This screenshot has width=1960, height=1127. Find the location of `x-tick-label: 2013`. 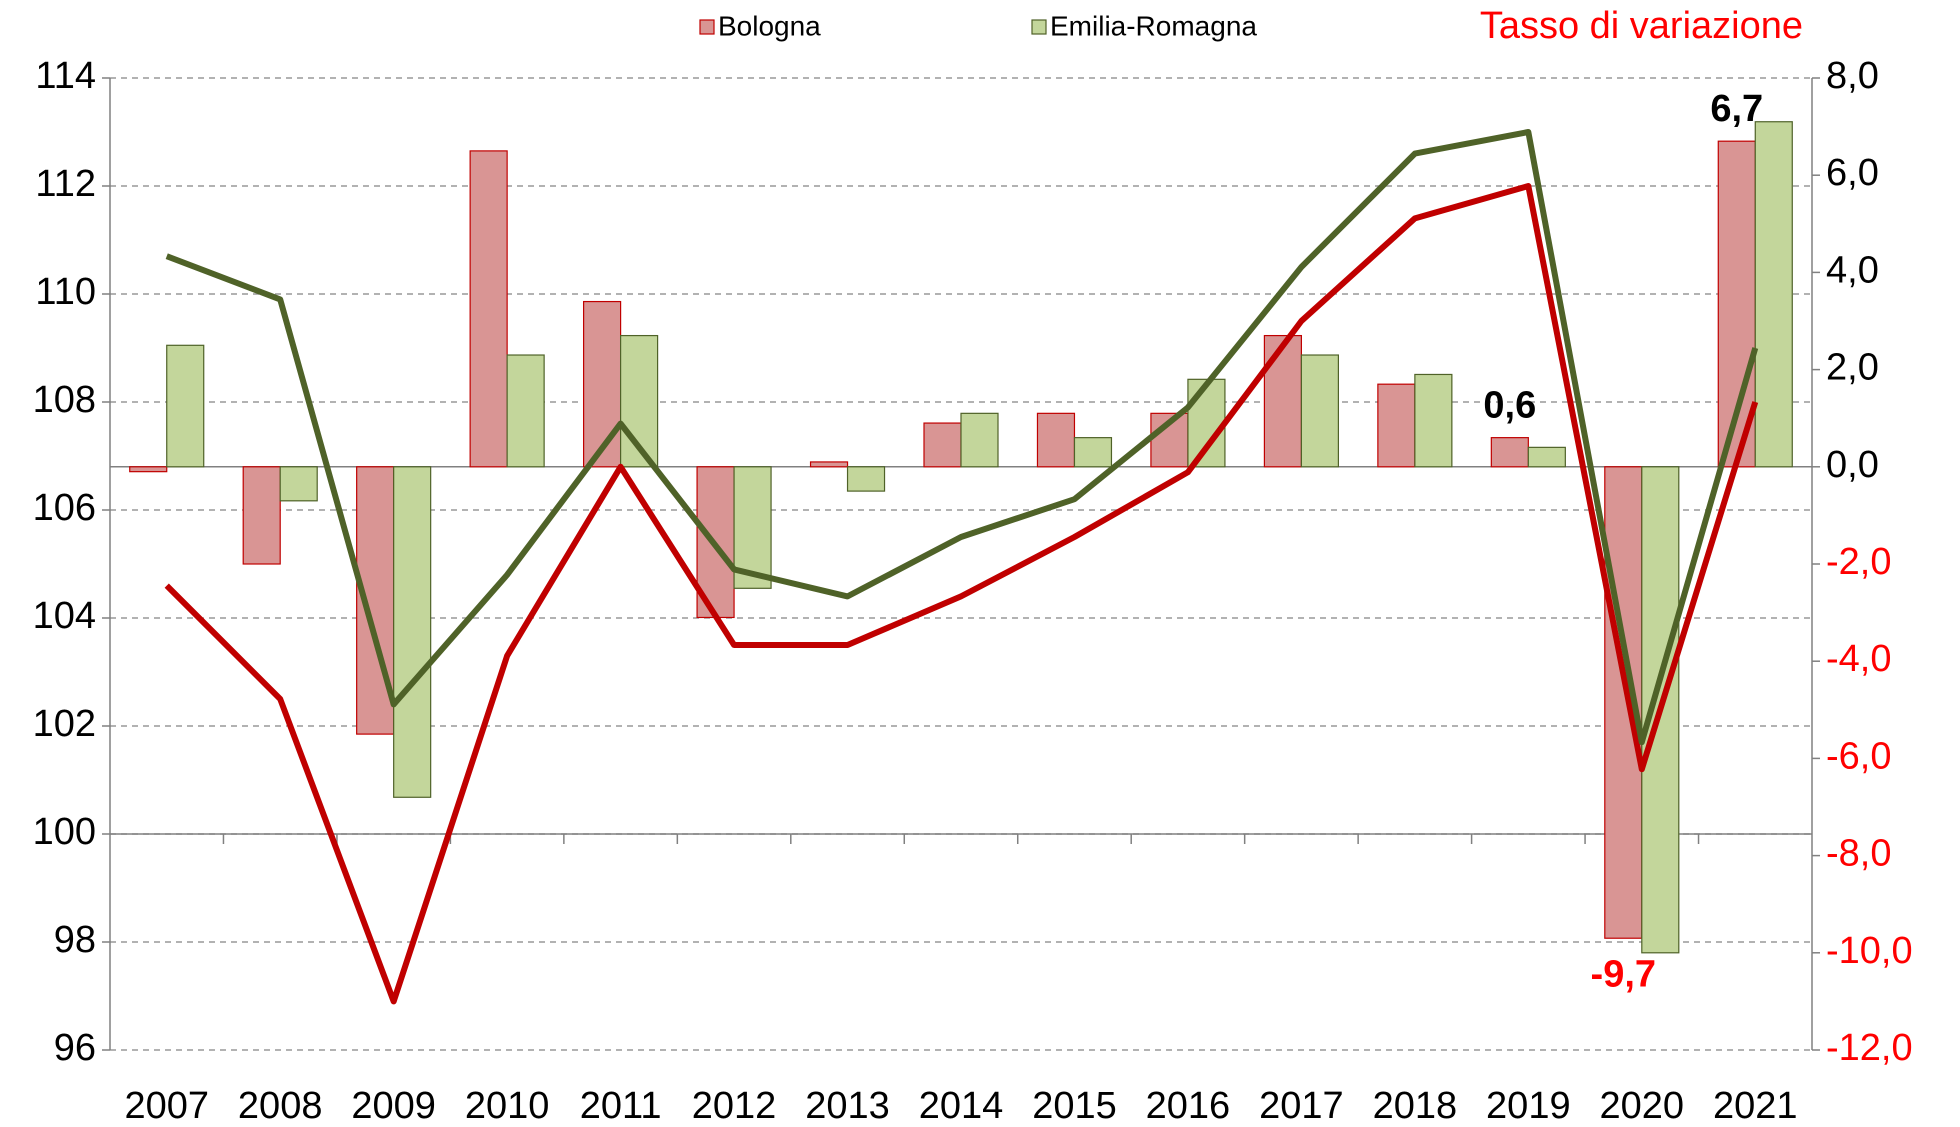

x-tick-label: 2013 is located at coordinates (847, 1106).